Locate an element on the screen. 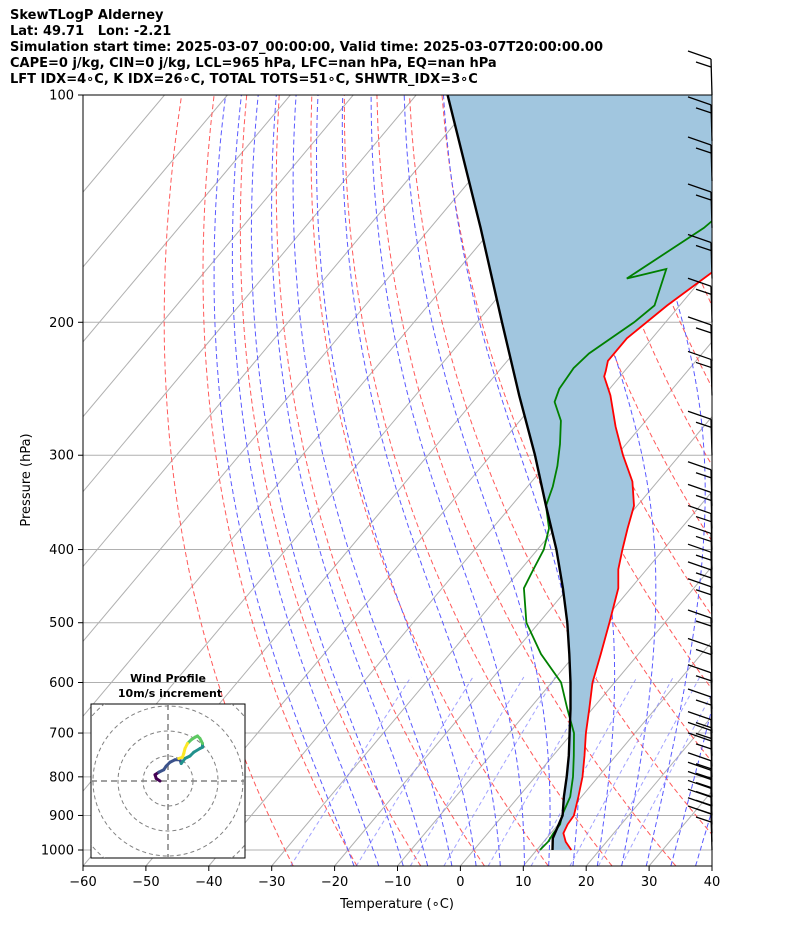  hodograph-segment is located at coordinates (180, 757).